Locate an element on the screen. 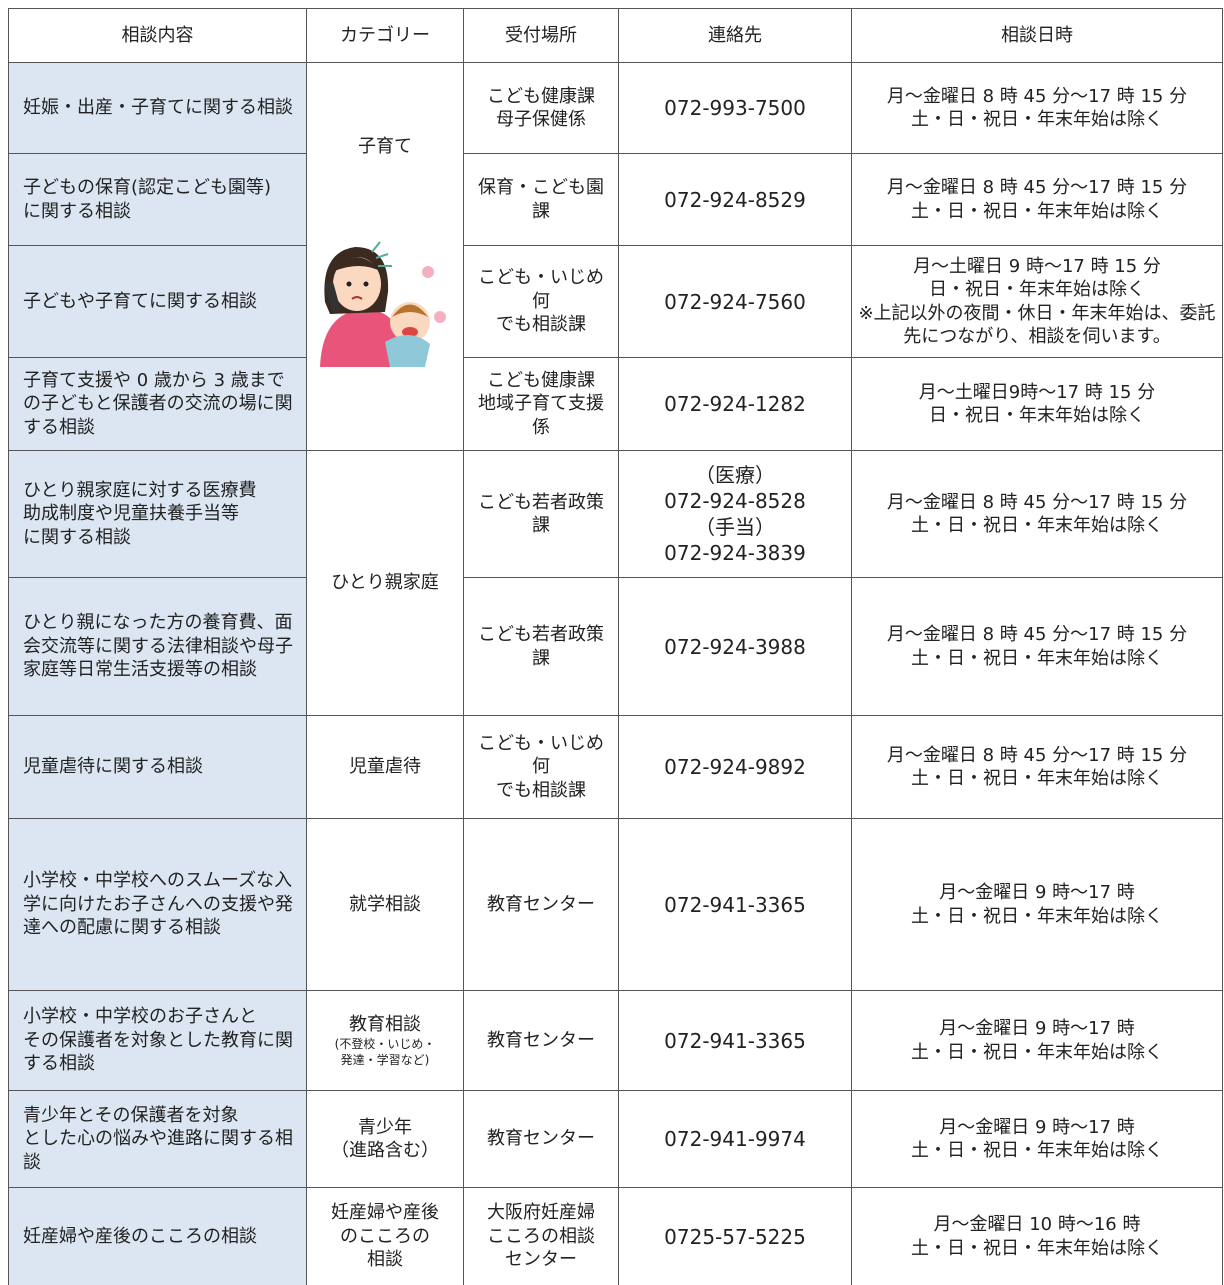  reception-place: 大阪府妊産婦 こころの相談 センター is located at coordinates (541, 1236).